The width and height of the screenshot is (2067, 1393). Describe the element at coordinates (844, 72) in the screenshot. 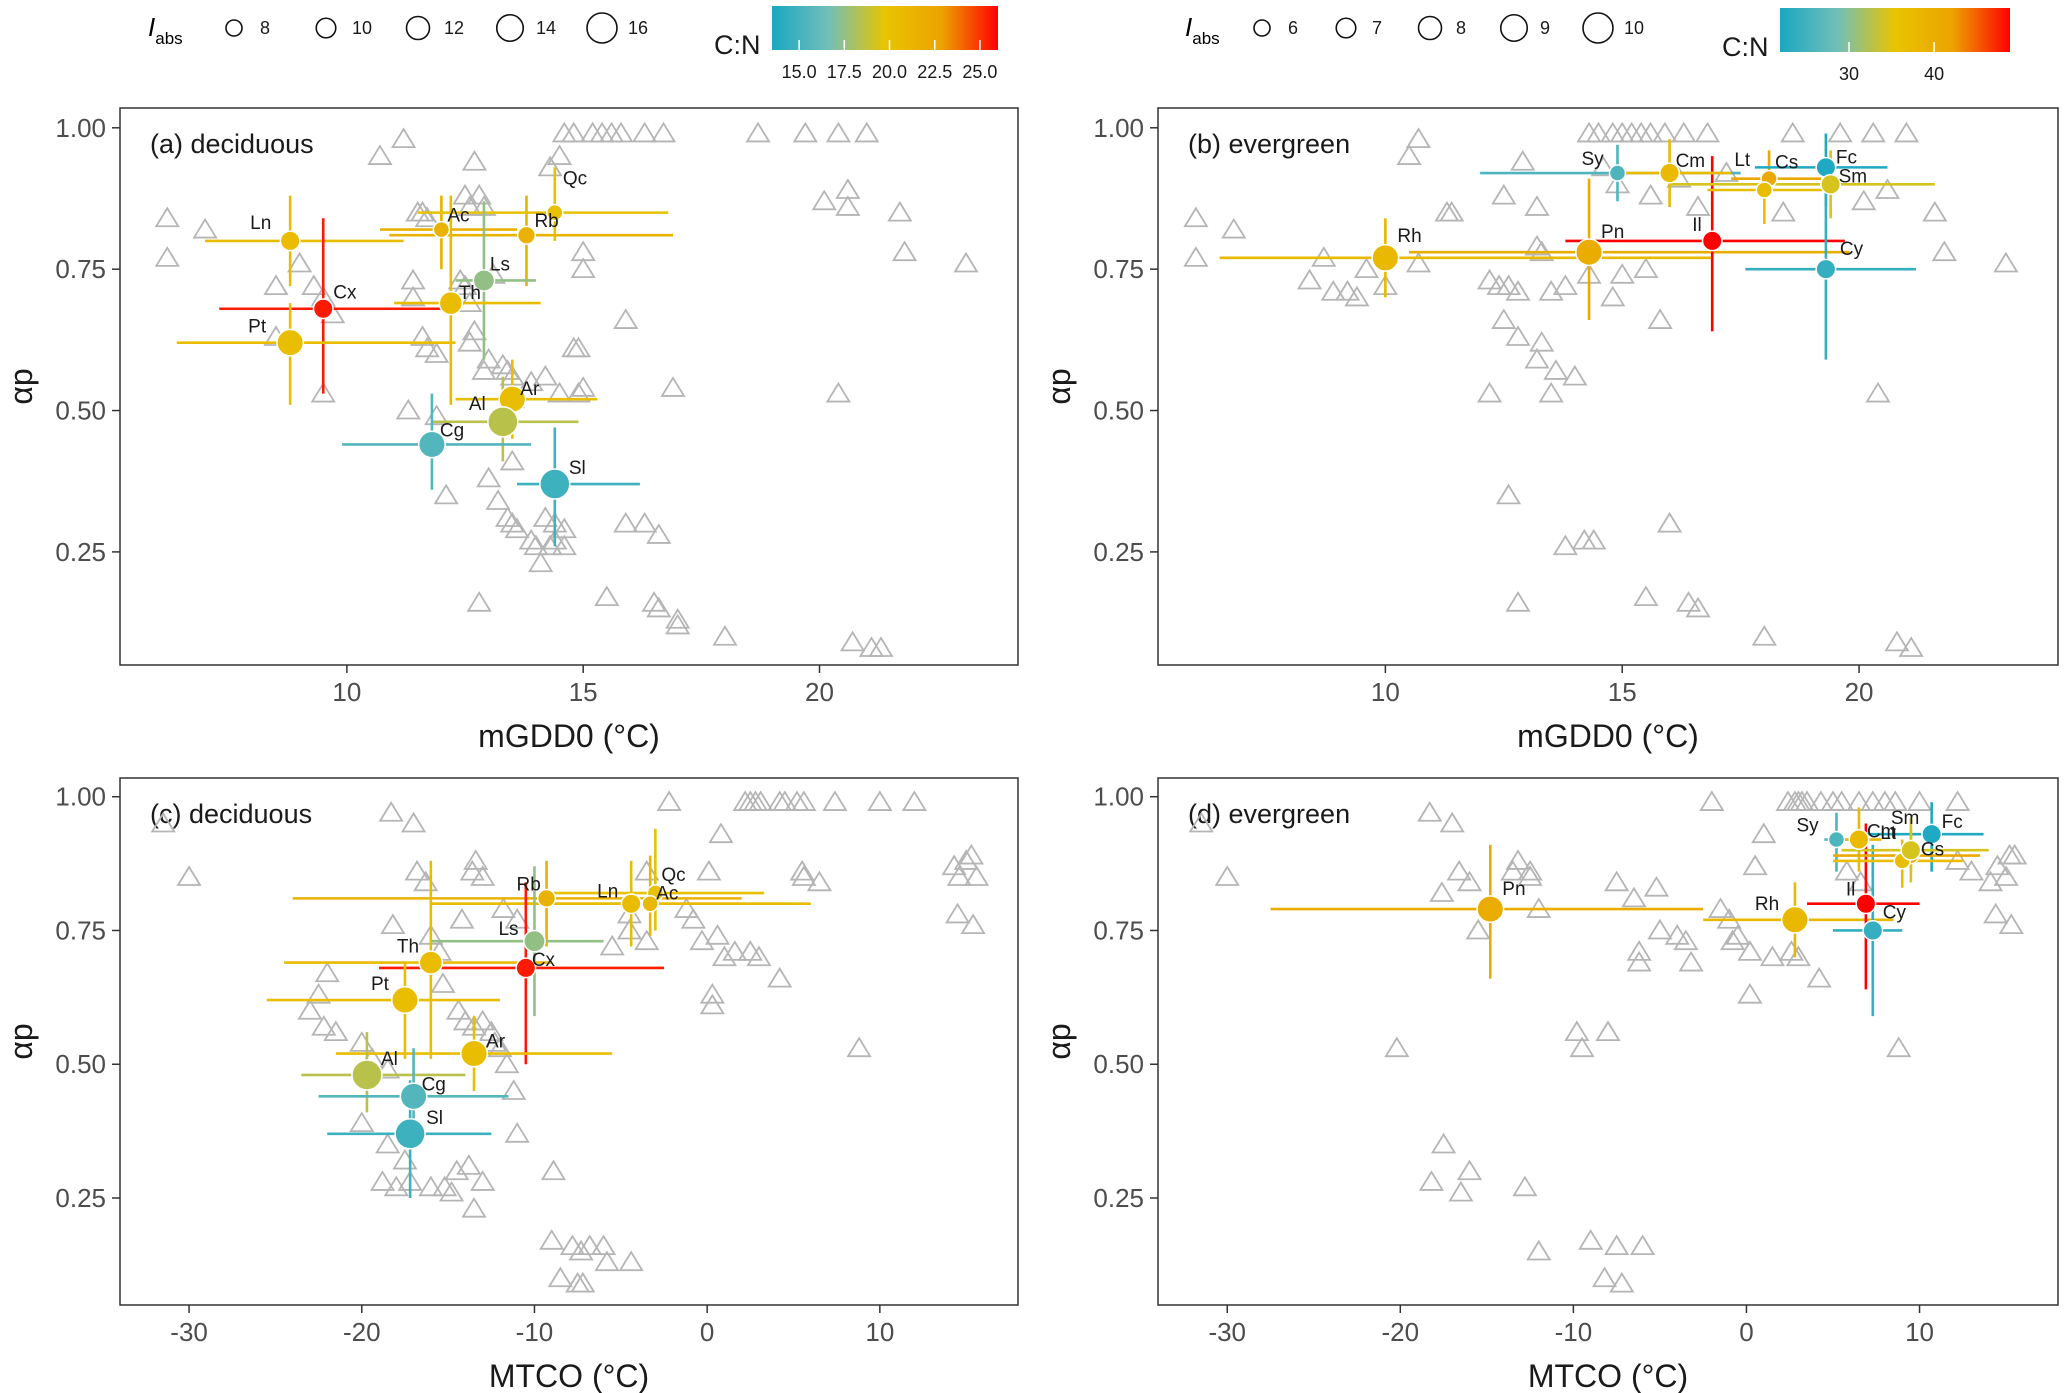

I see `colorbar-tick-label: 17.5` at that location.